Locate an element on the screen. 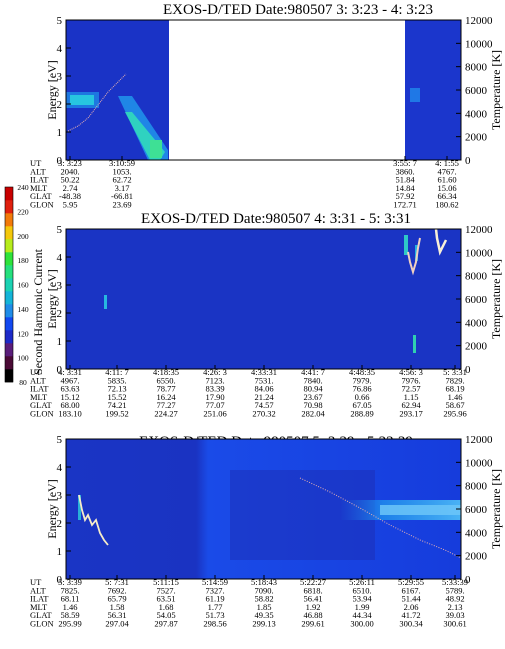 This screenshot has width=505, height=649. colorbar-tick-label: 160 is located at coordinates (23, 285).